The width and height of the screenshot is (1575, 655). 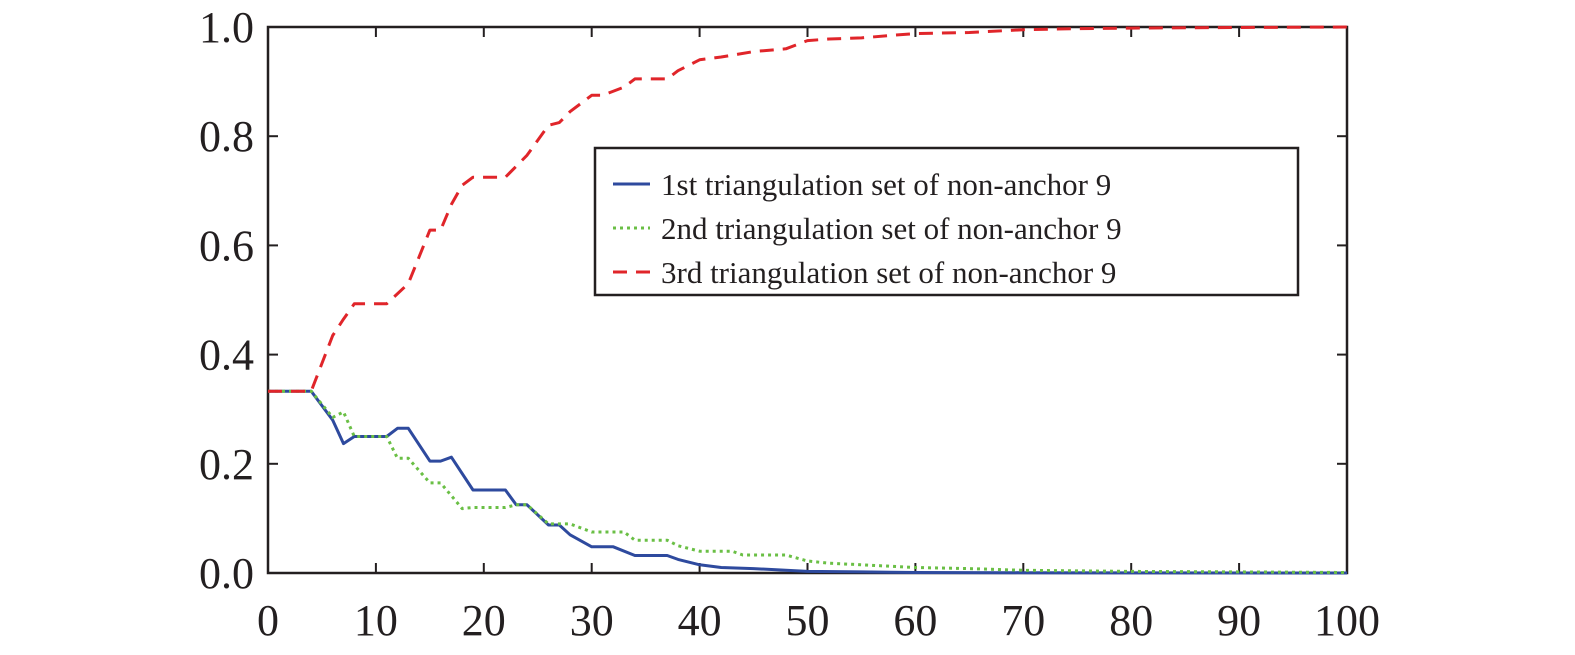 I want to click on legend-entry-2: 2nd triangulation set of non-anchor 9, so click(x=867, y=228).